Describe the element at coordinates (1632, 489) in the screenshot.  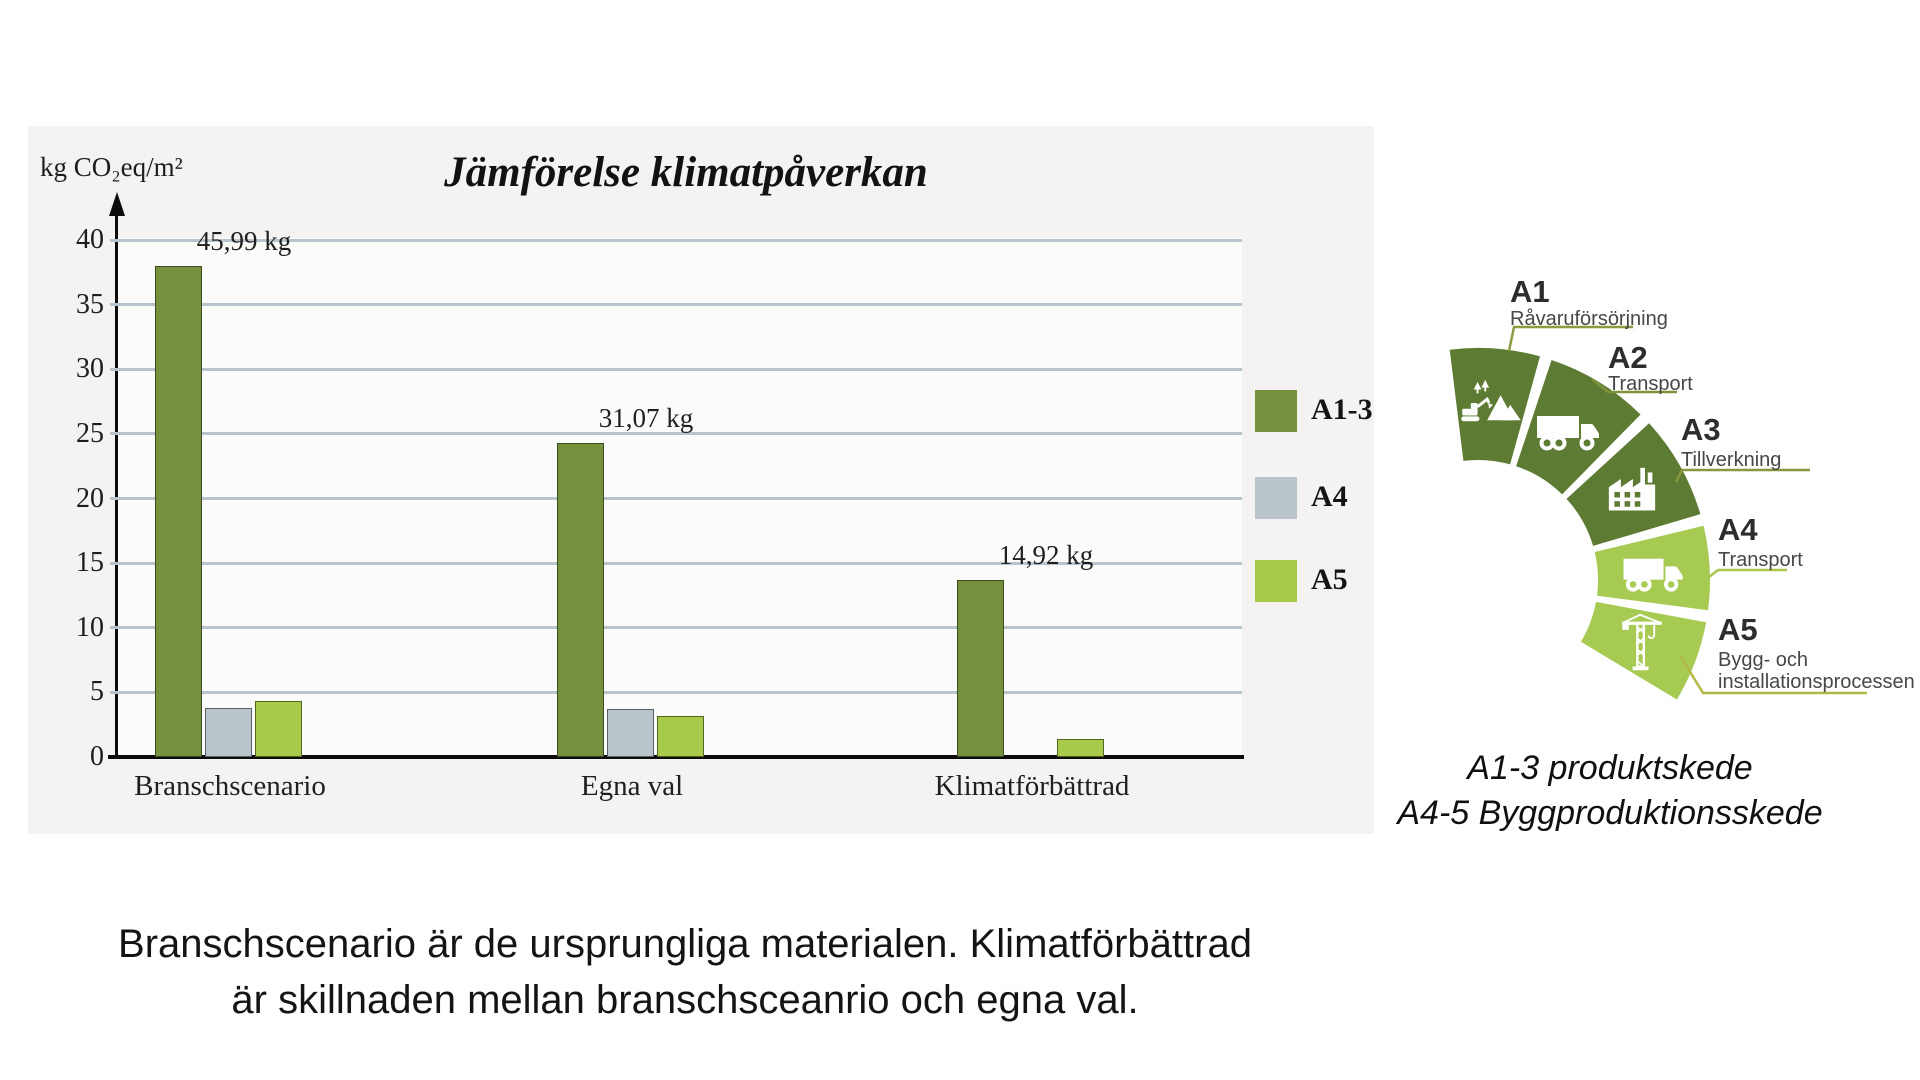
I see `factory-icon` at that location.